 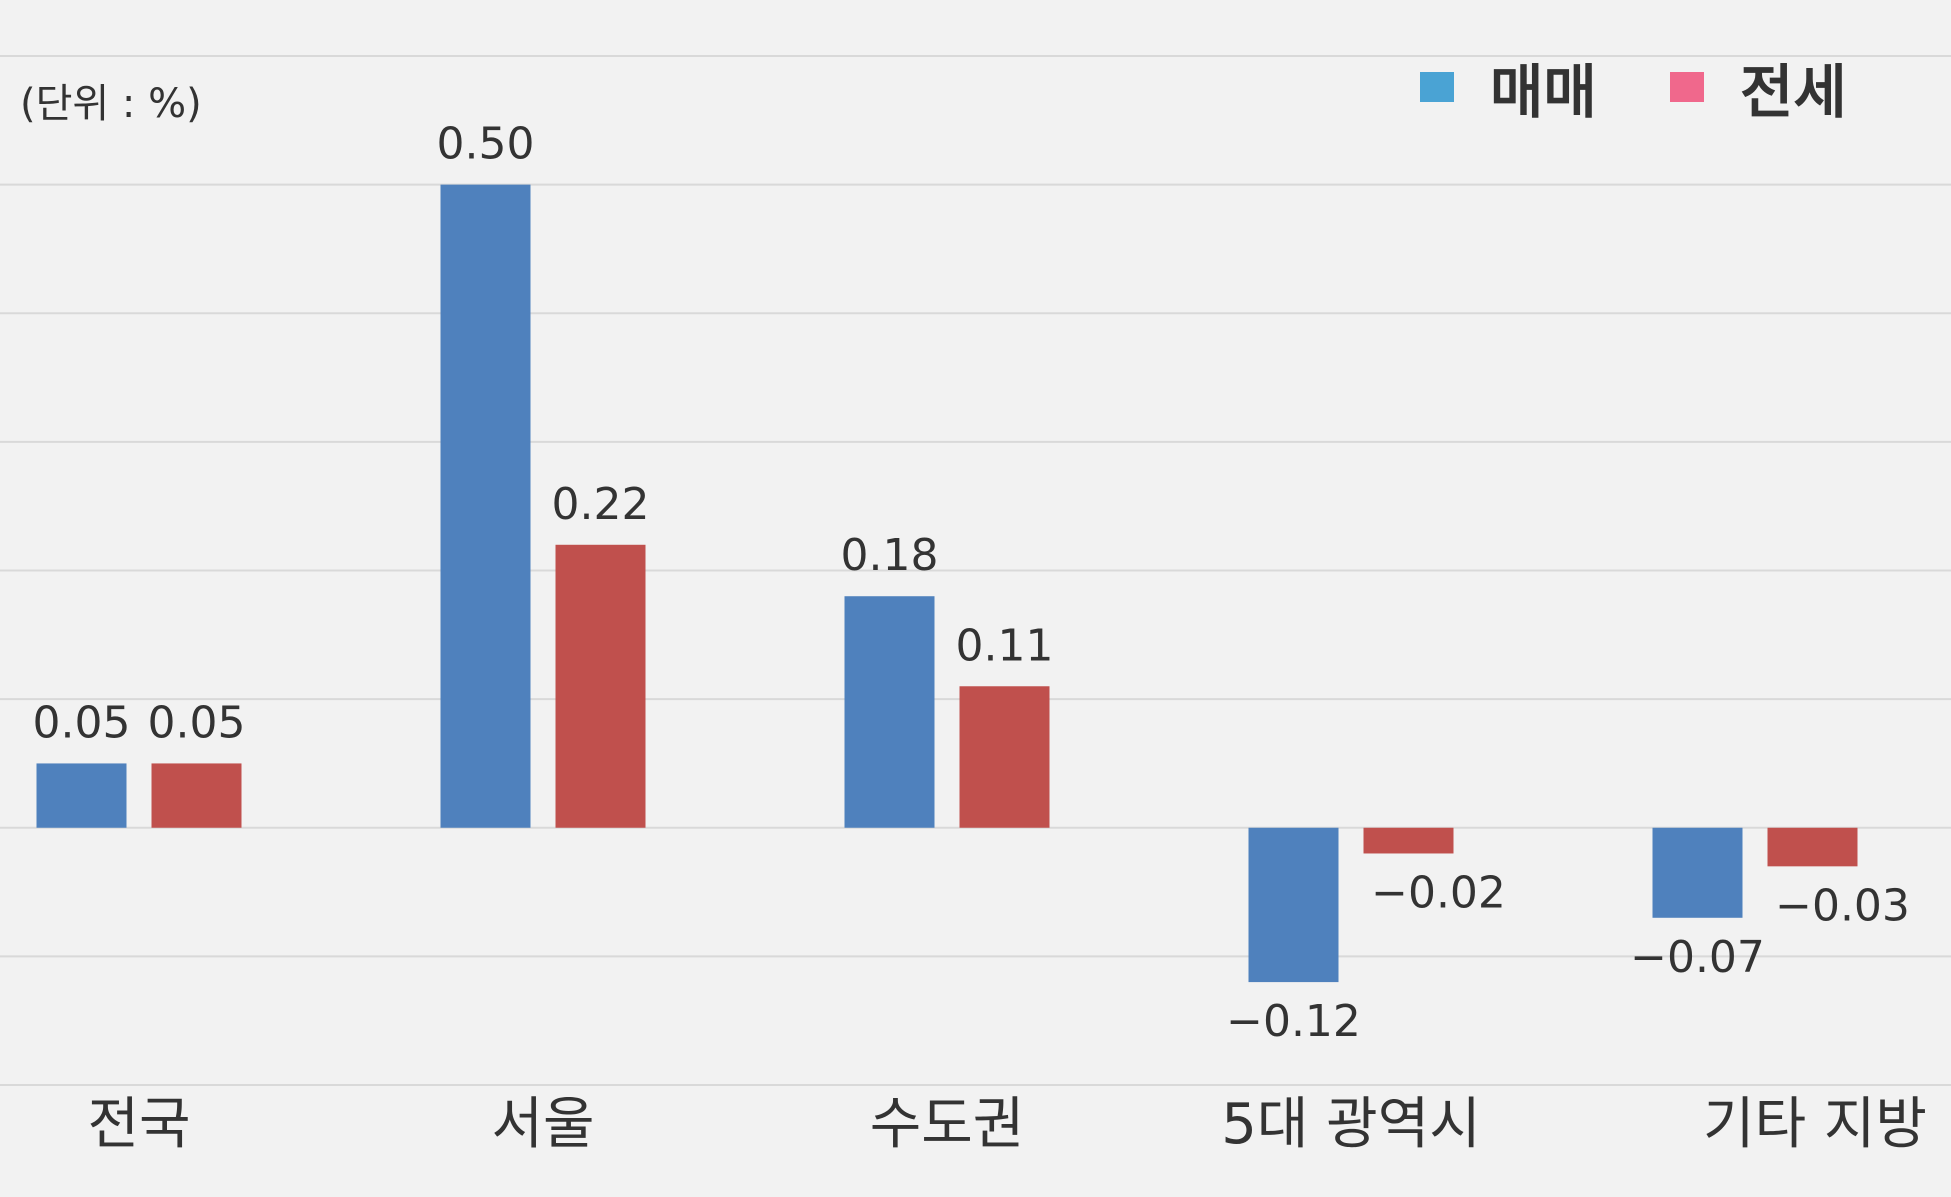 I want to click on value-label: 0.18, so click(x=890, y=555).